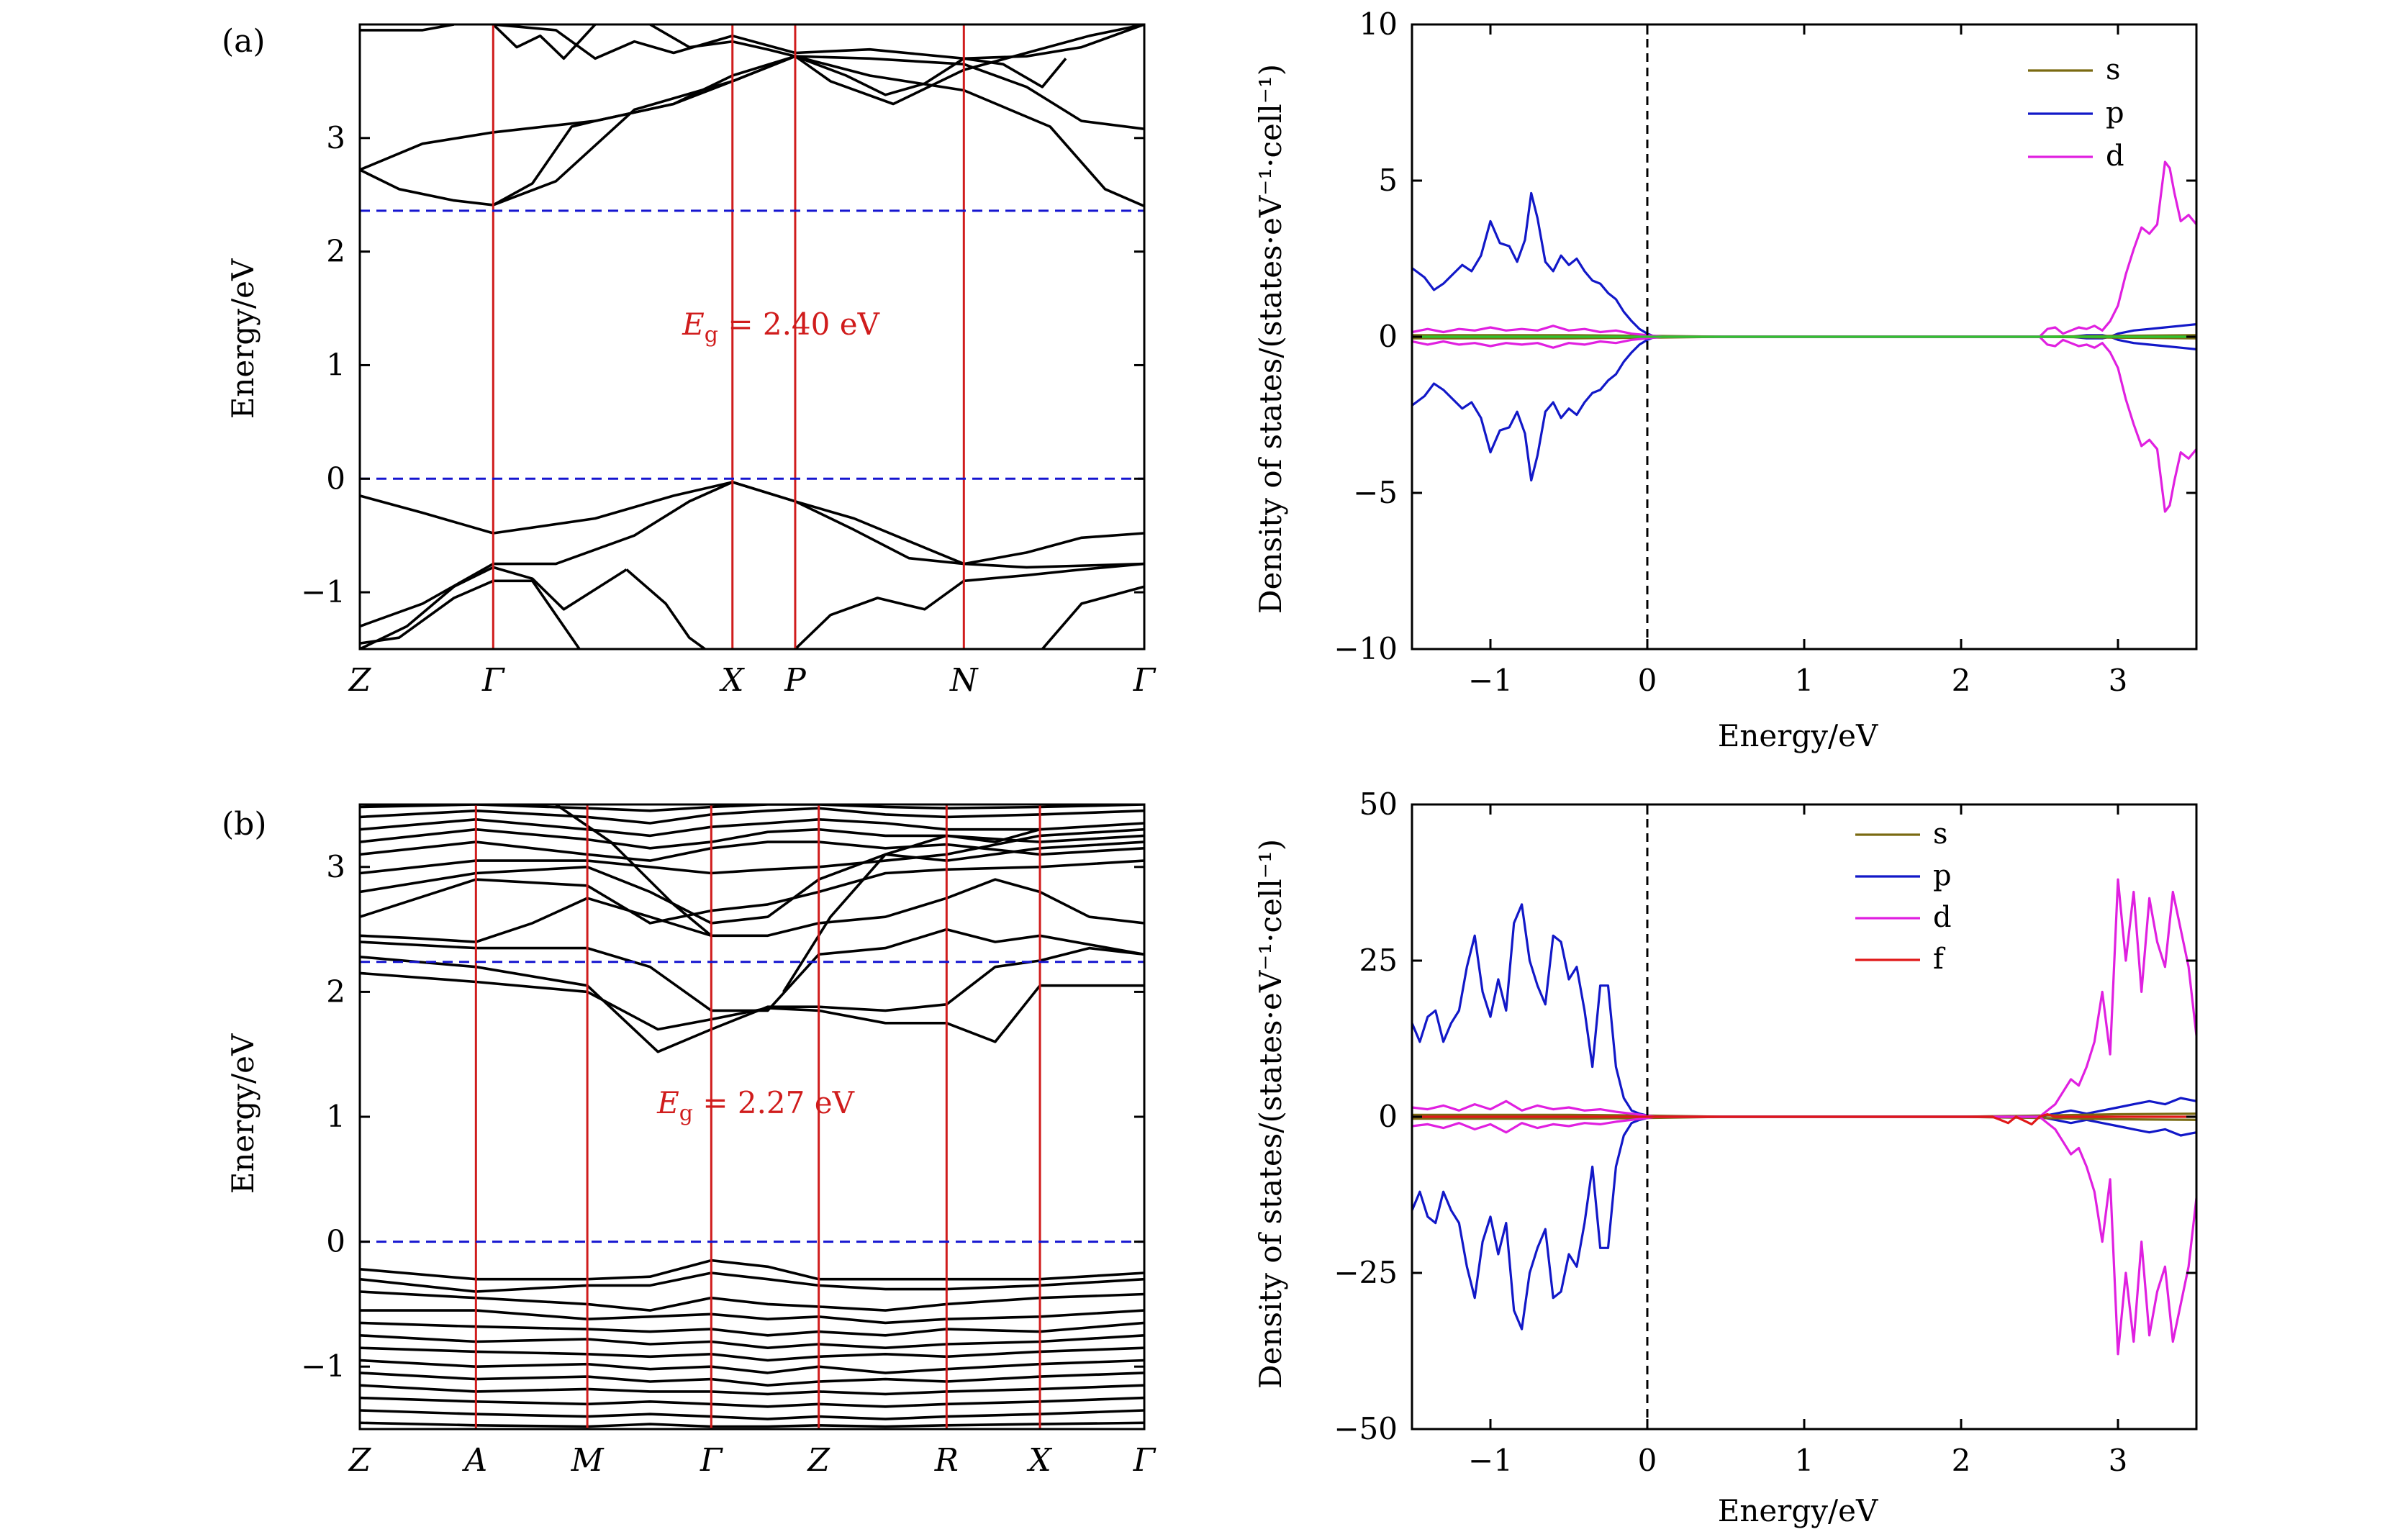  I want to click on y-tick-label: 50, so click(1378, 804).